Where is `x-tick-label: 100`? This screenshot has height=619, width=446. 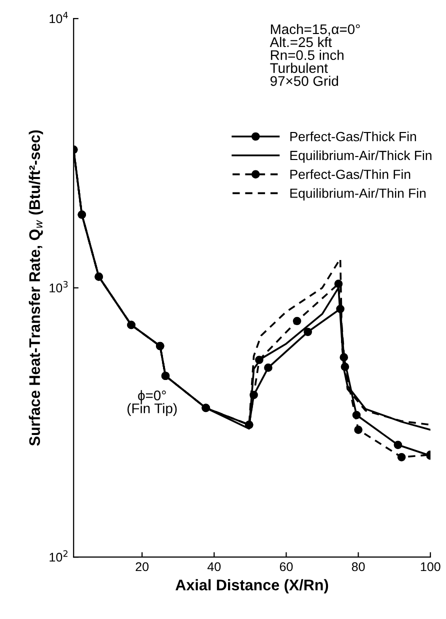 x-tick-label: 100 is located at coordinates (430, 567).